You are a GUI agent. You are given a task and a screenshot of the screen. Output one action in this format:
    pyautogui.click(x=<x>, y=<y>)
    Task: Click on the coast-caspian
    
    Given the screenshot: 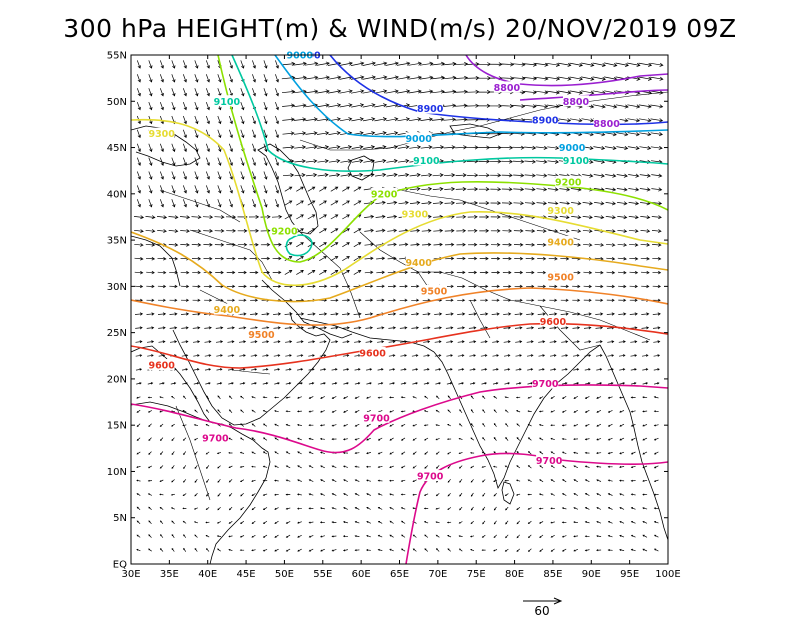 What is the action you would take?
    pyautogui.click(x=288, y=189)
    